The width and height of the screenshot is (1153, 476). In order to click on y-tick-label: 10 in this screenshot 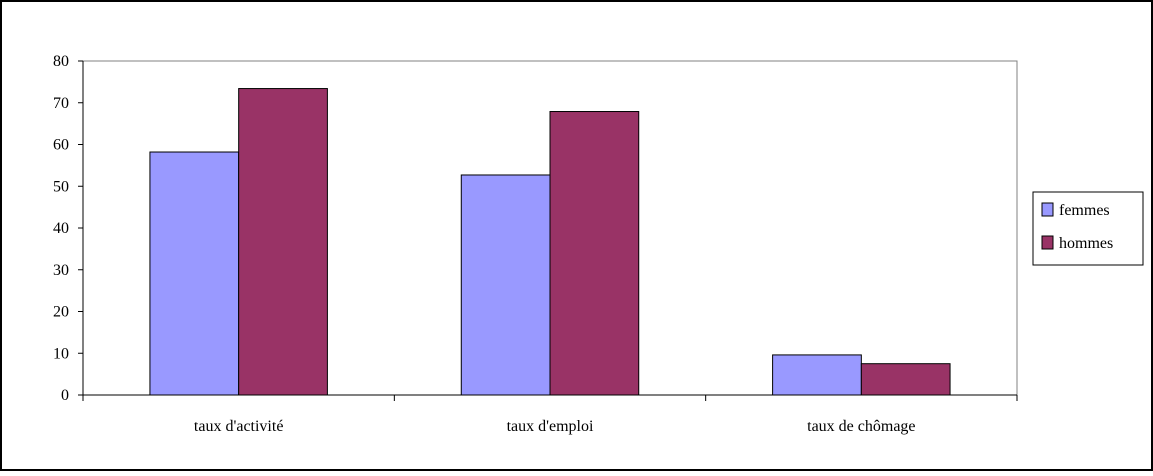, I will do `click(61, 353)`.